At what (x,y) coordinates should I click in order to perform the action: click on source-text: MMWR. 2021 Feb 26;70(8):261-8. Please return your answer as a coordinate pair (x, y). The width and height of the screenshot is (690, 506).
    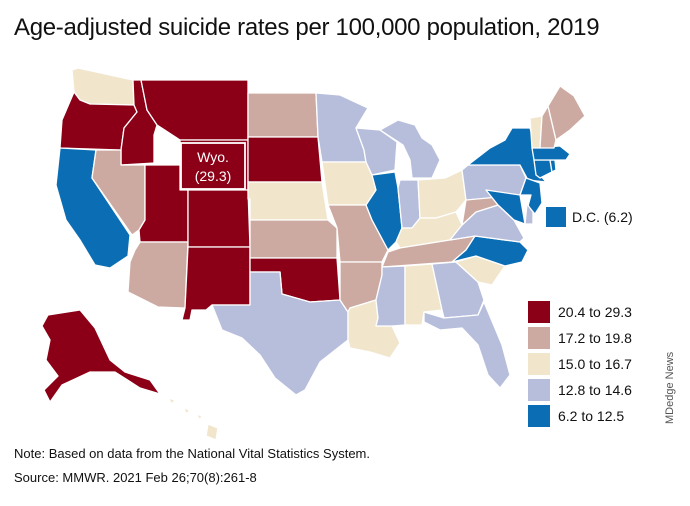
    Looking at the image, I should click on (157, 477).